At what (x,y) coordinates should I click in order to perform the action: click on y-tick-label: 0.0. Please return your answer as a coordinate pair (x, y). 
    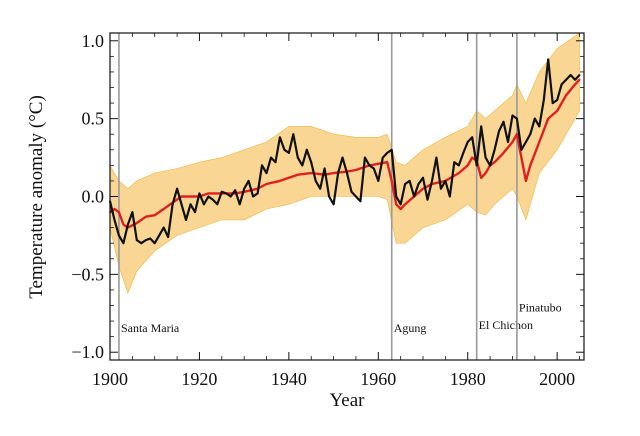
    Looking at the image, I should click on (93, 197).